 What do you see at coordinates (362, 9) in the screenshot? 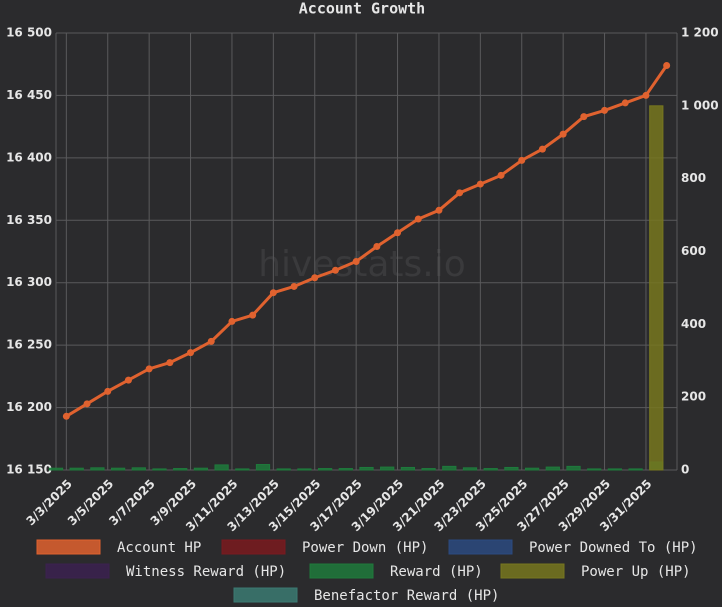
I see `chart-title: Account Growth` at bounding box center [362, 9].